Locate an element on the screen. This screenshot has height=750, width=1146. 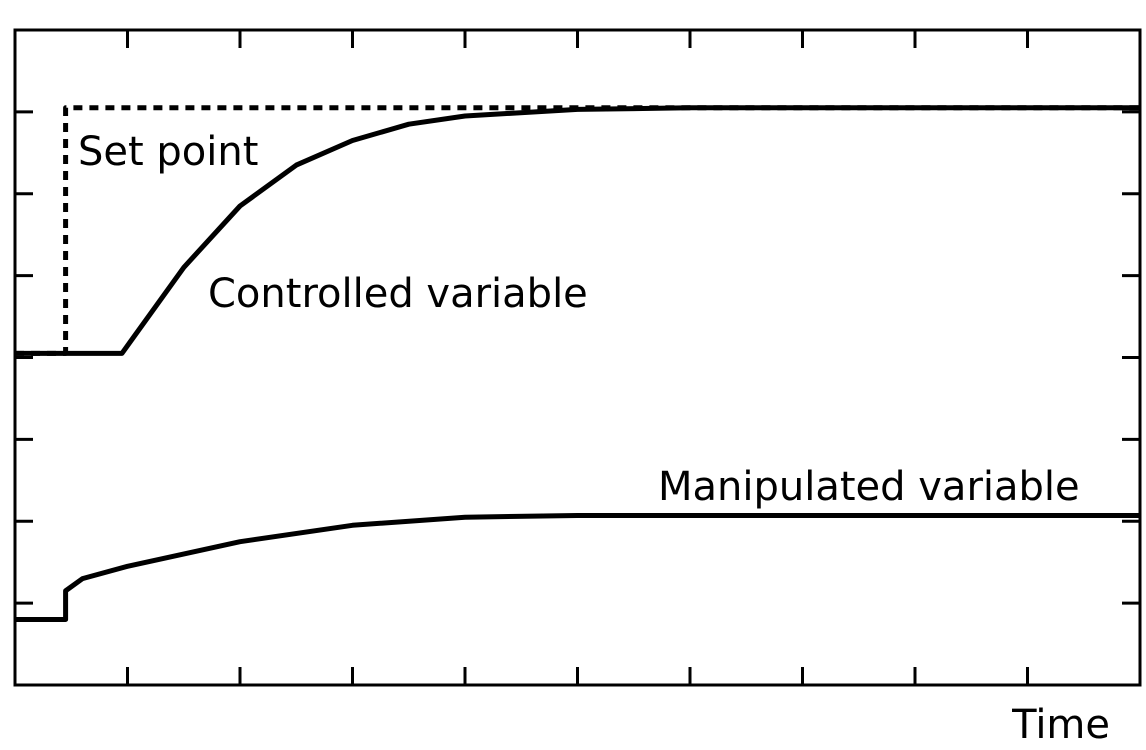
manipulated-variable-line is located at coordinates (577, 567).